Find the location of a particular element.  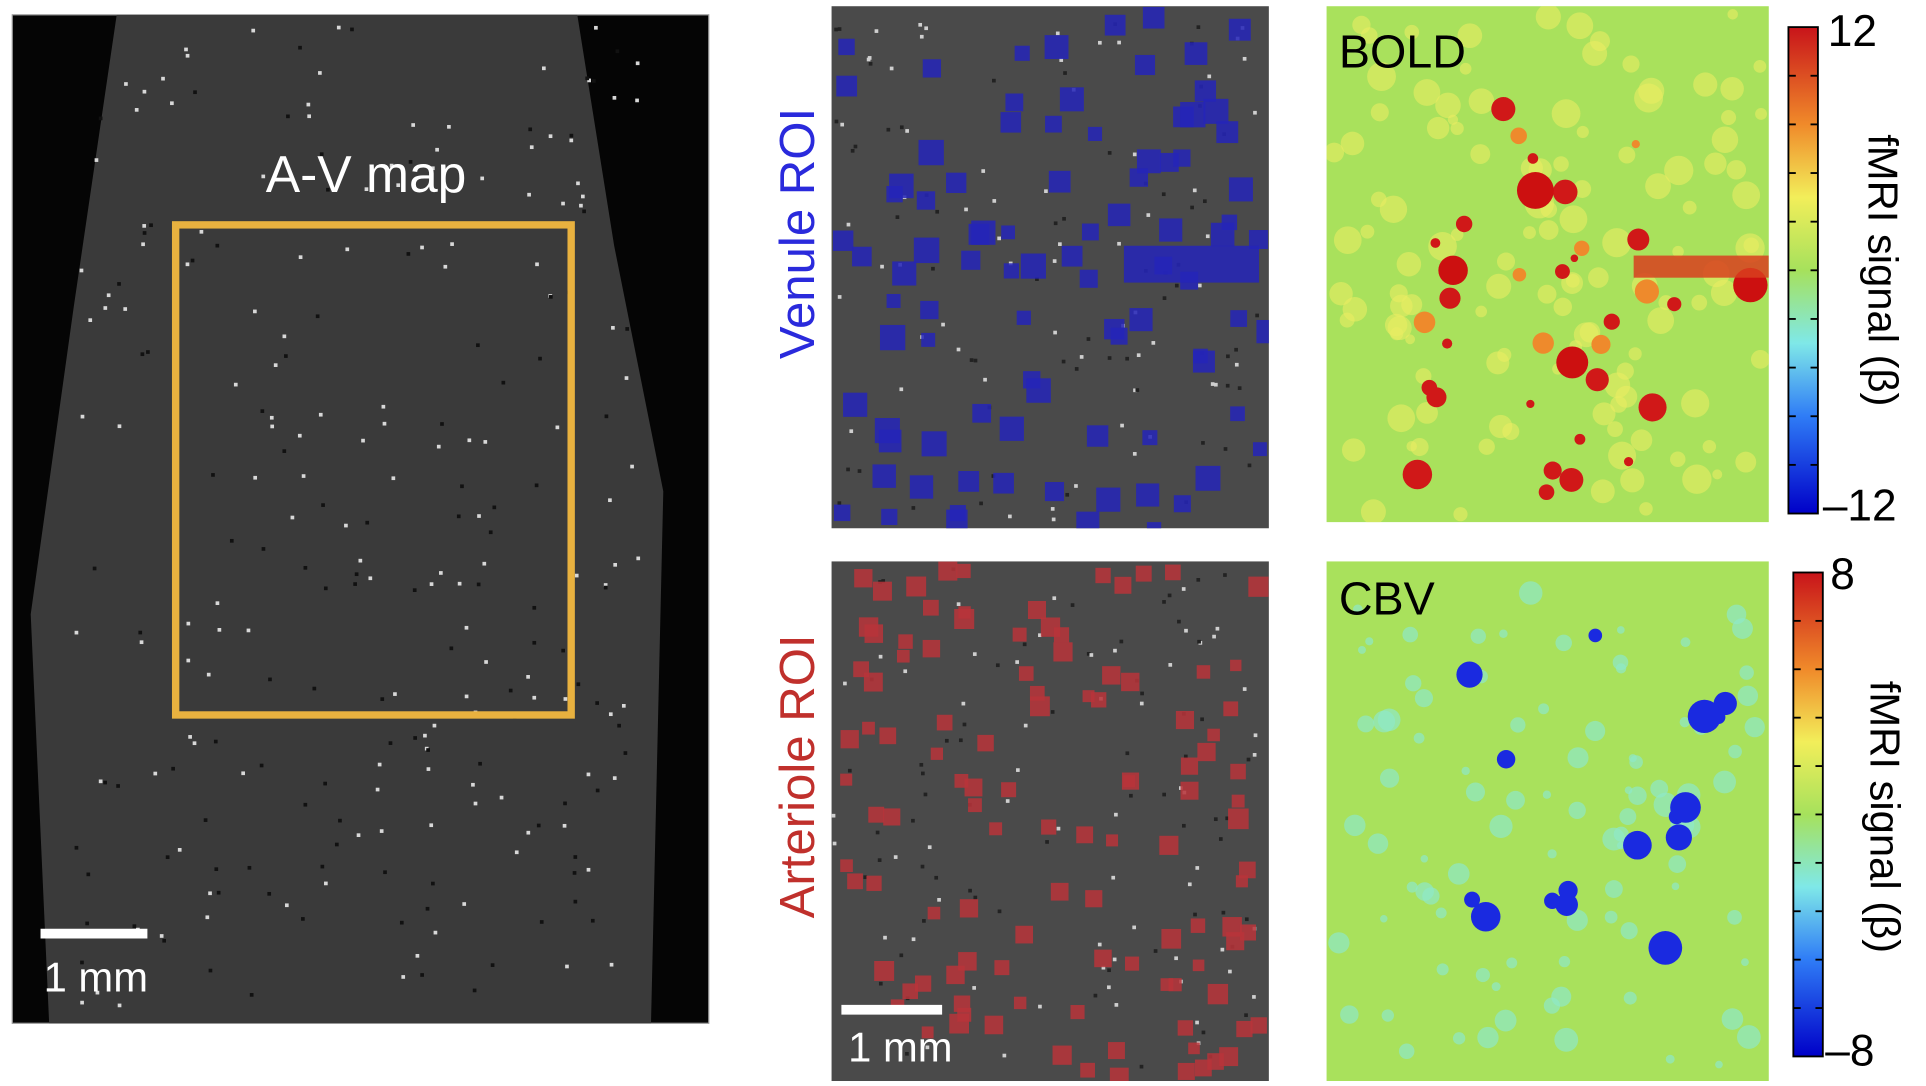

colorbar-max: 8 is located at coordinates (1842, 574).